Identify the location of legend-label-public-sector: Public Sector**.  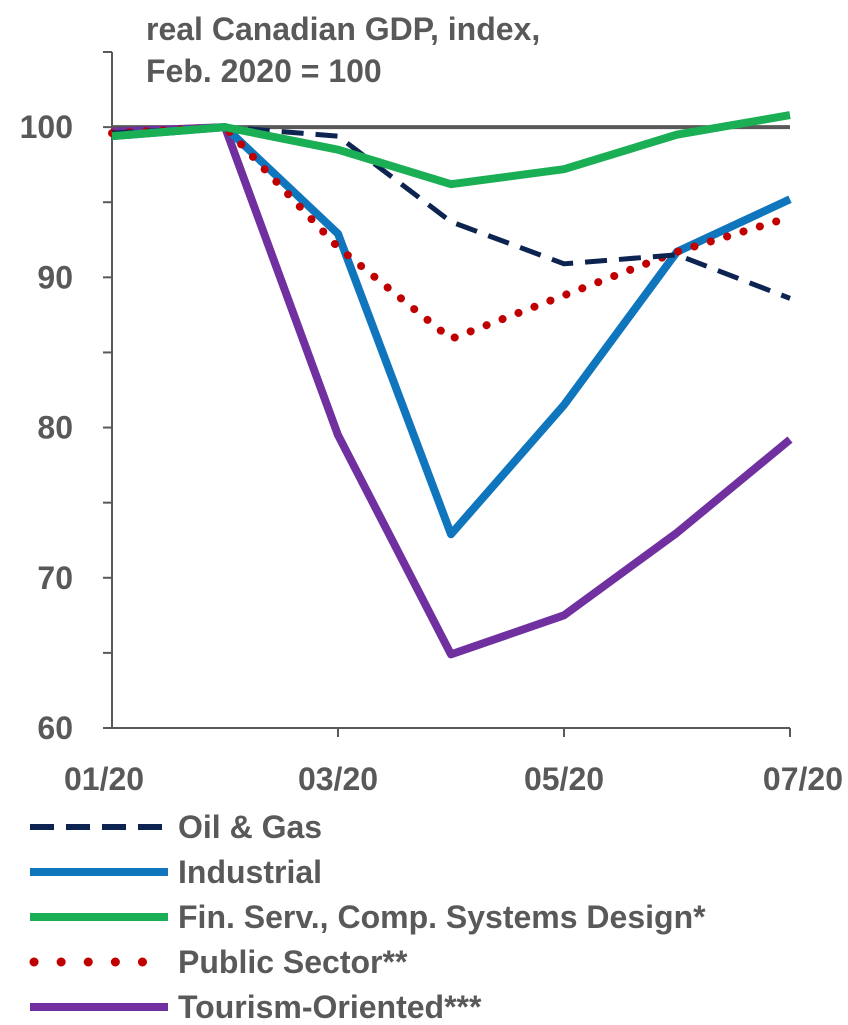
(293, 962).